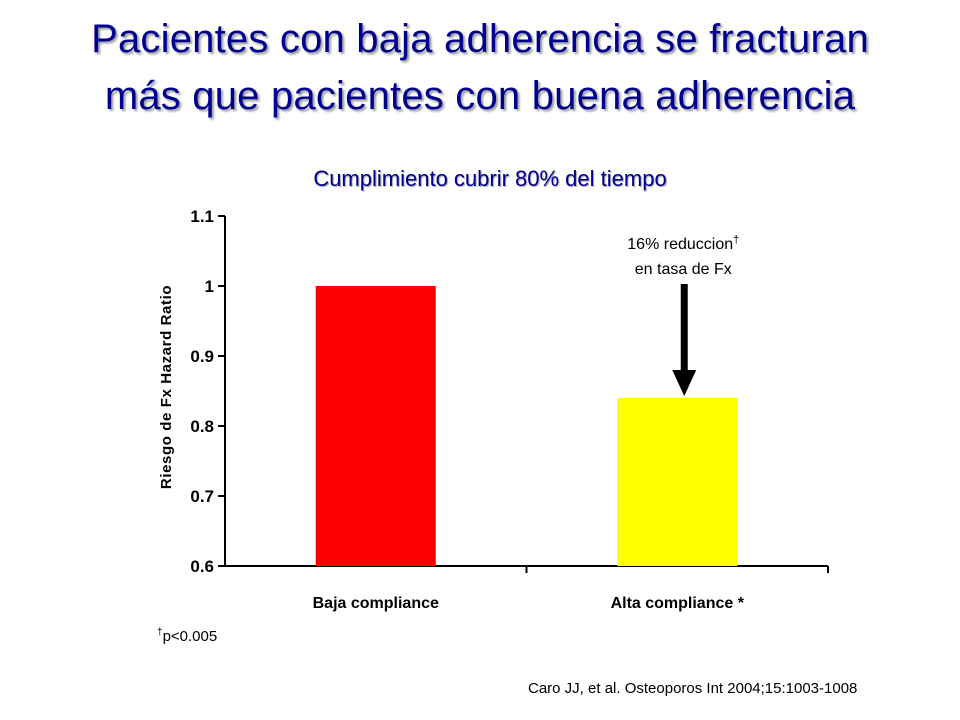 The image size is (960, 720). Describe the element at coordinates (202, 216) in the screenshot. I see `y-tick-label: 1.1` at that location.